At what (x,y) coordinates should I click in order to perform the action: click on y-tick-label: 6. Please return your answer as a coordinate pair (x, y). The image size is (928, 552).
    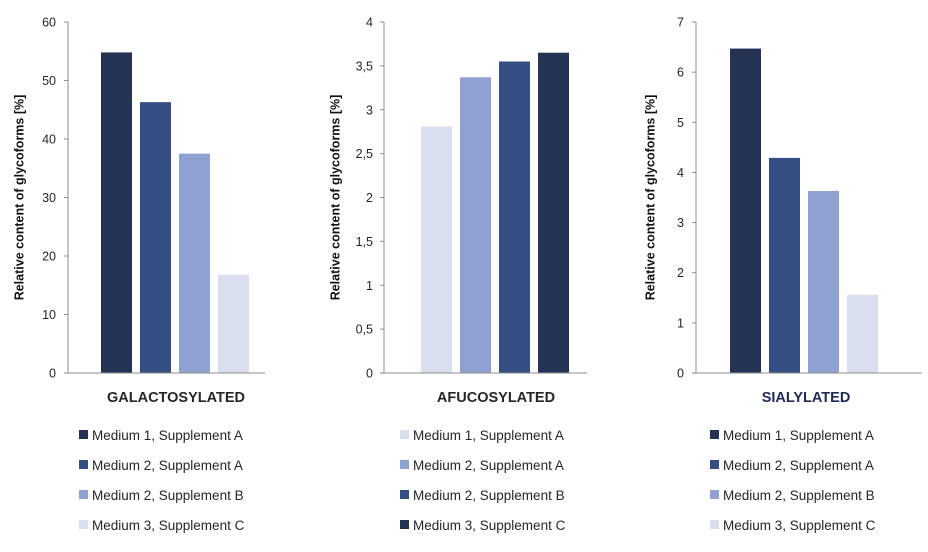
    Looking at the image, I should click on (680, 73).